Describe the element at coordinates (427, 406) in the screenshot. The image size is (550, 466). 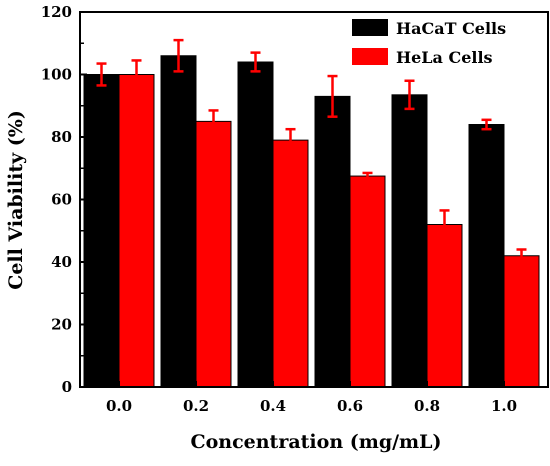
I see `x-tick-label-0.8: 0.8` at that location.